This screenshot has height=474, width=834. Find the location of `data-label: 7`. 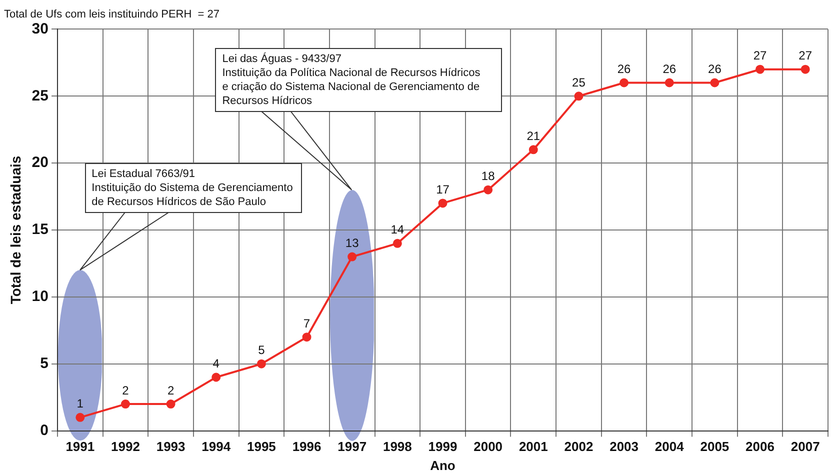

data-label: 7 is located at coordinates (306, 323).